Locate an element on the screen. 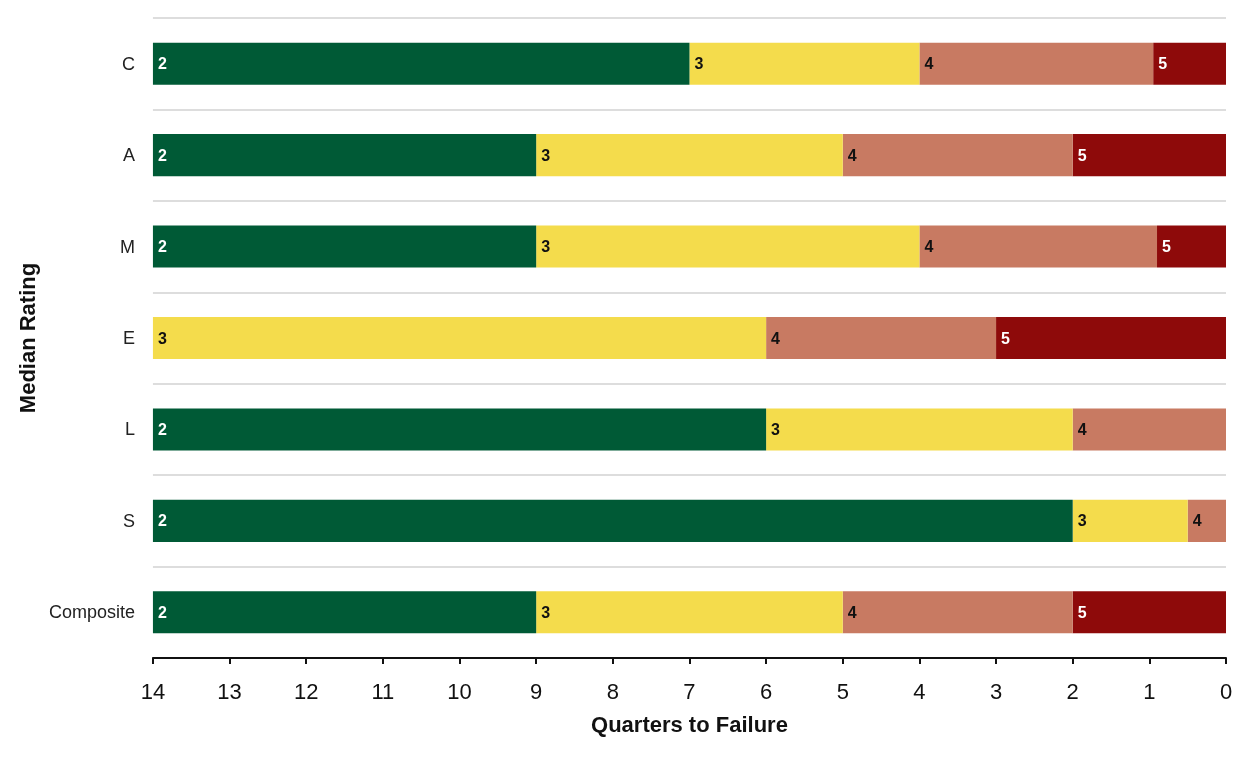  x-tick-label: 5 is located at coordinates (842, 691).